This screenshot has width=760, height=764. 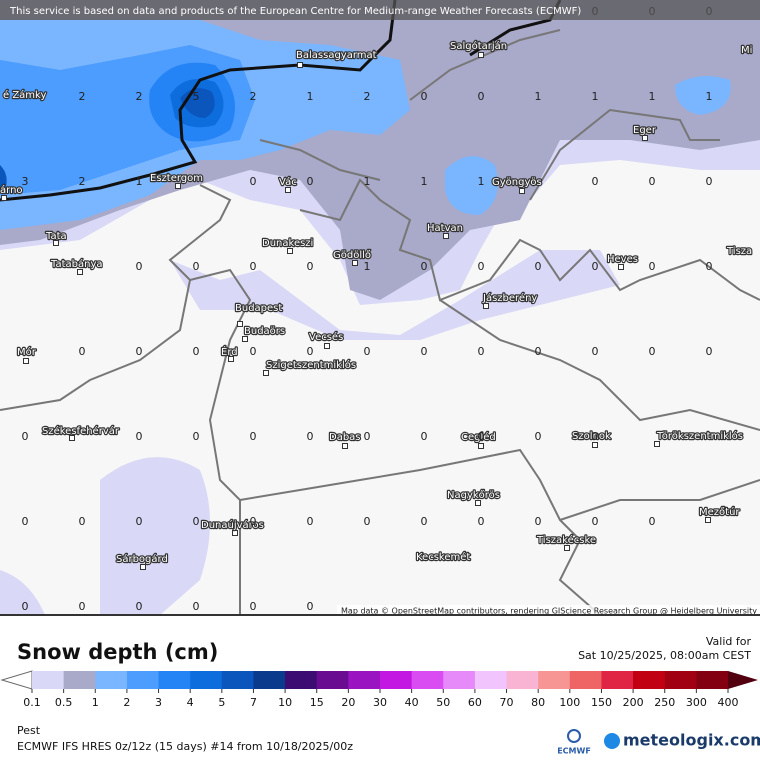 What do you see at coordinates (326, 337) in the screenshot?
I see `city-label: Vecsés` at bounding box center [326, 337].